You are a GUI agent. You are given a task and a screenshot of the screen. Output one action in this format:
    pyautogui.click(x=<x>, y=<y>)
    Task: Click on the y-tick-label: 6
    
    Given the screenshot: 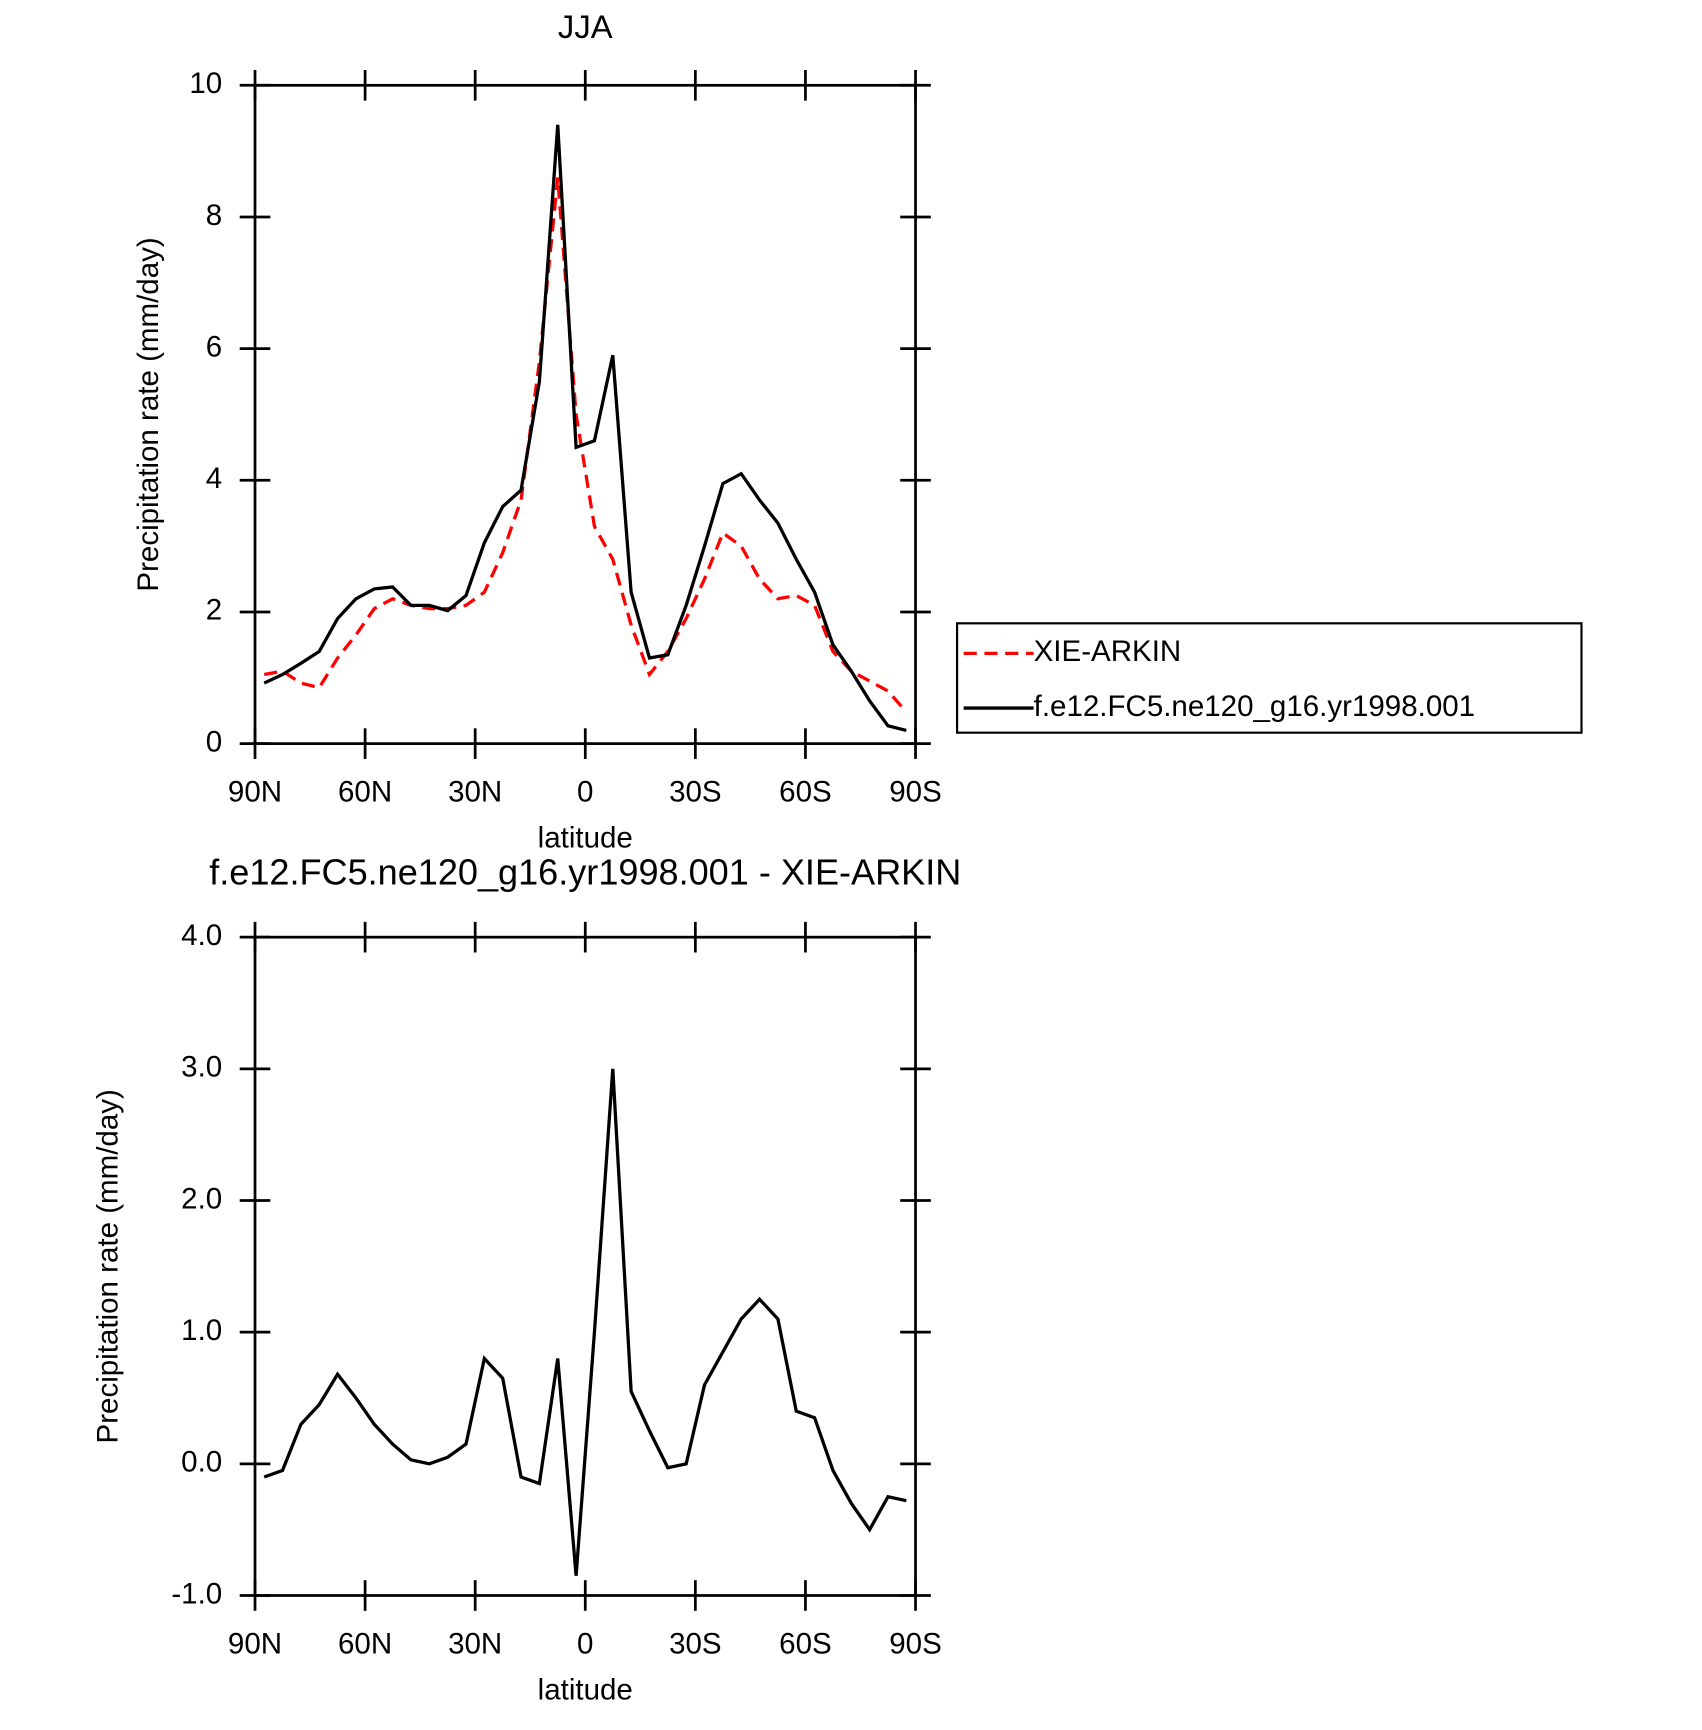 What is the action you would take?
    pyautogui.click(x=214, y=346)
    